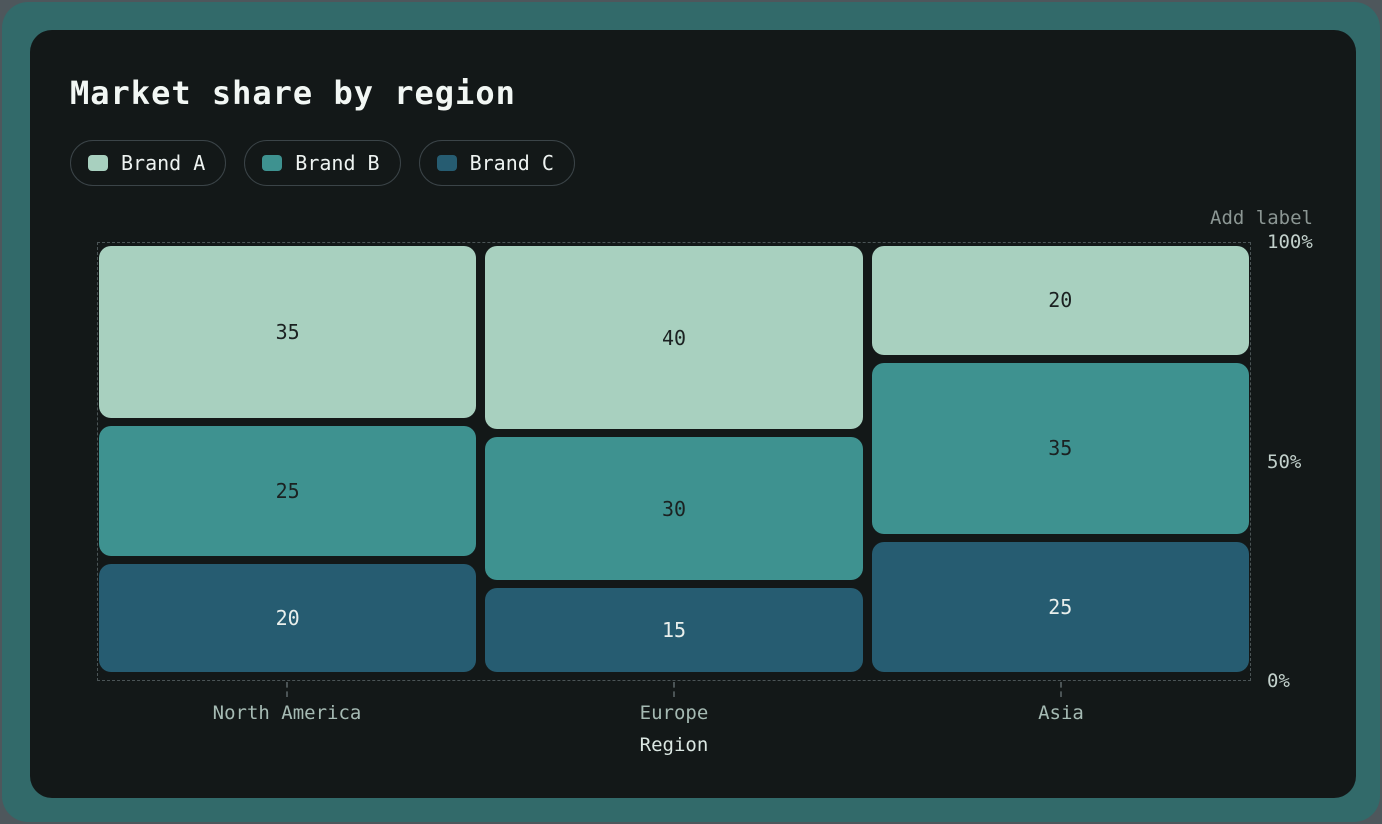 This screenshot has width=1382, height=824. What do you see at coordinates (674, 630) in the screenshot?
I see `bar-segment: 15` at bounding box center [674, 630].